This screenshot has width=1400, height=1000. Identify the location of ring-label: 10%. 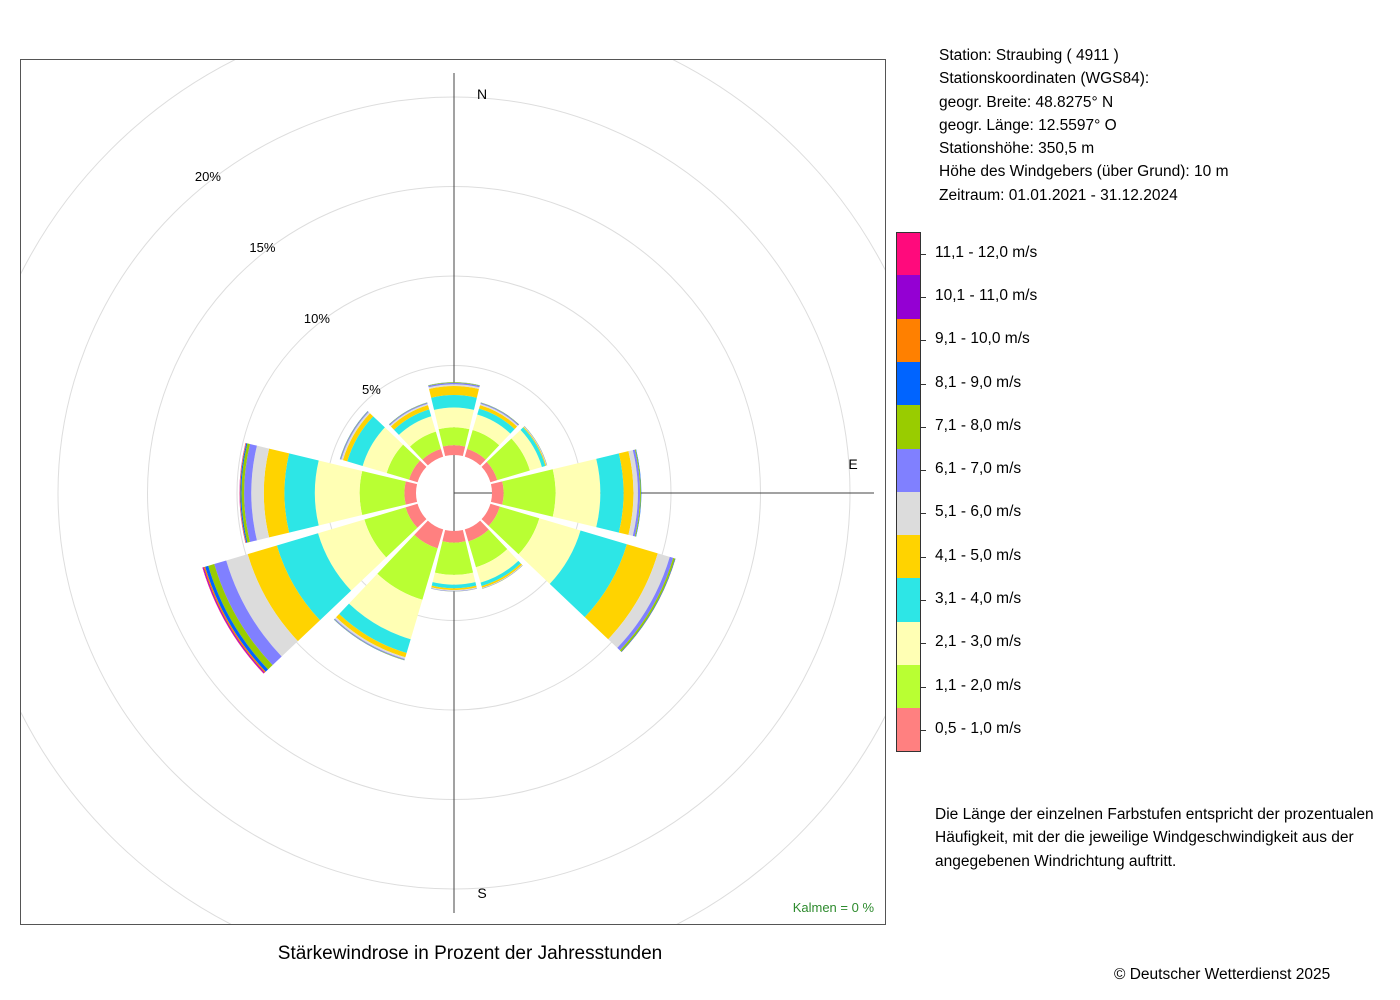
(317, 318).